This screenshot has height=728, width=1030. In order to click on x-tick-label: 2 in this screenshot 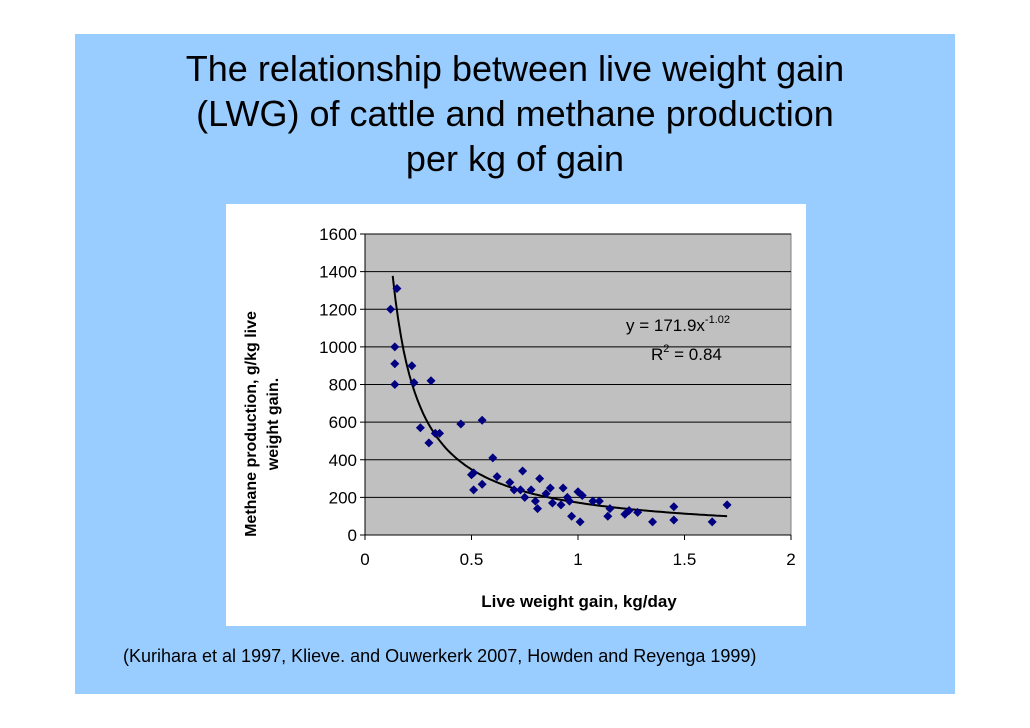, I will do `click(790, 559)`.